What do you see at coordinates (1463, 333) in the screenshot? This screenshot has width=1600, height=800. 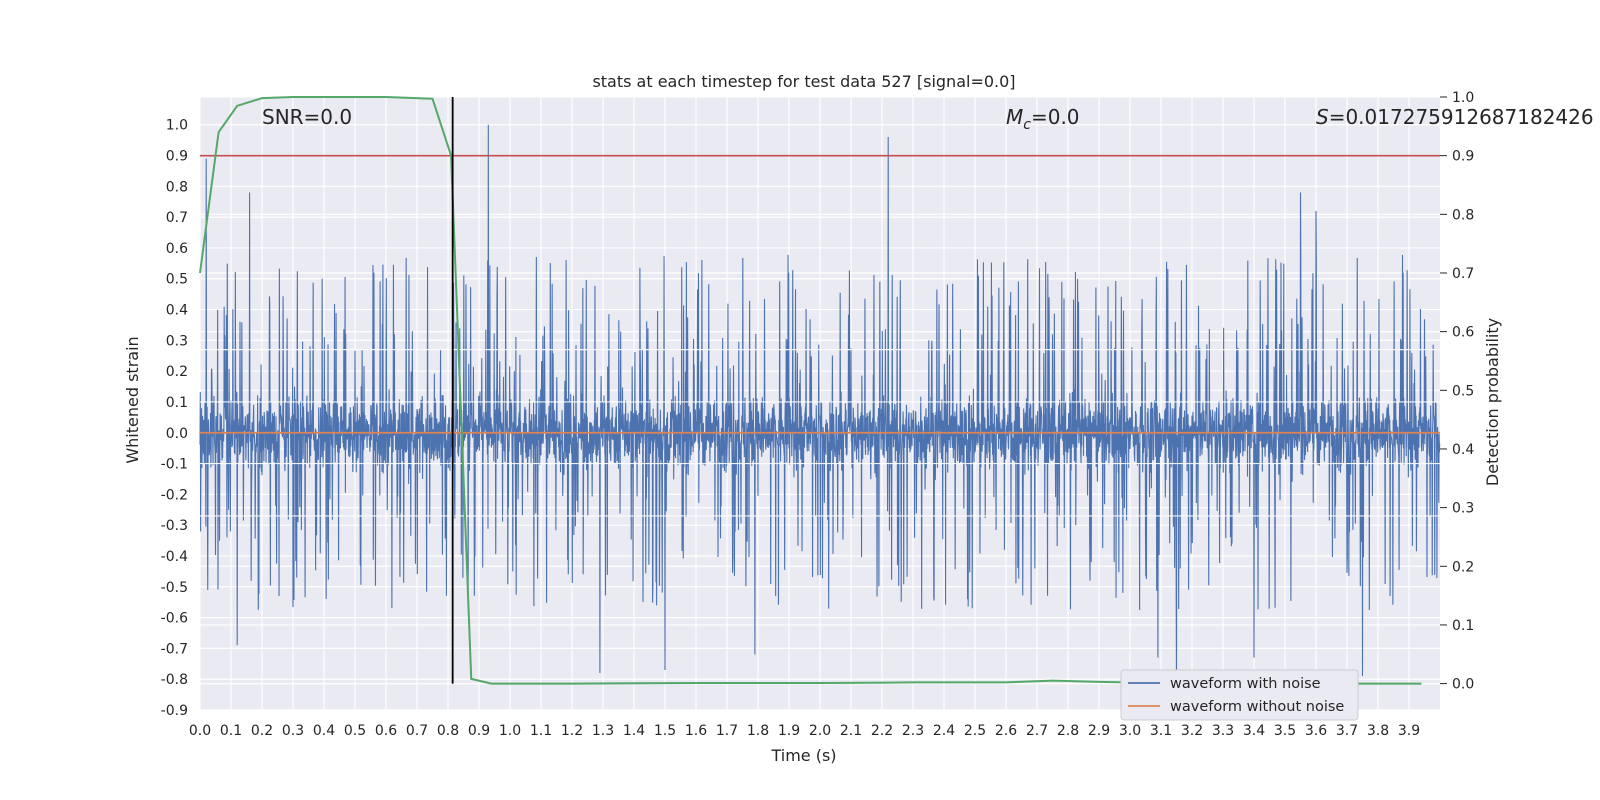 I see `y-right-tick-label: 0.6` at bounding box center [1463, 333].